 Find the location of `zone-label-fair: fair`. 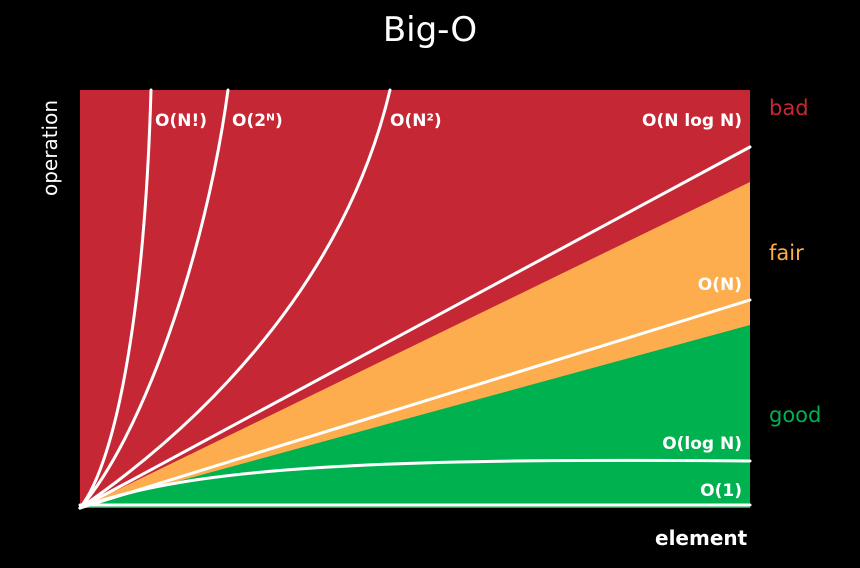

zone-label-fair: fair is located at coordinates (786, 253).